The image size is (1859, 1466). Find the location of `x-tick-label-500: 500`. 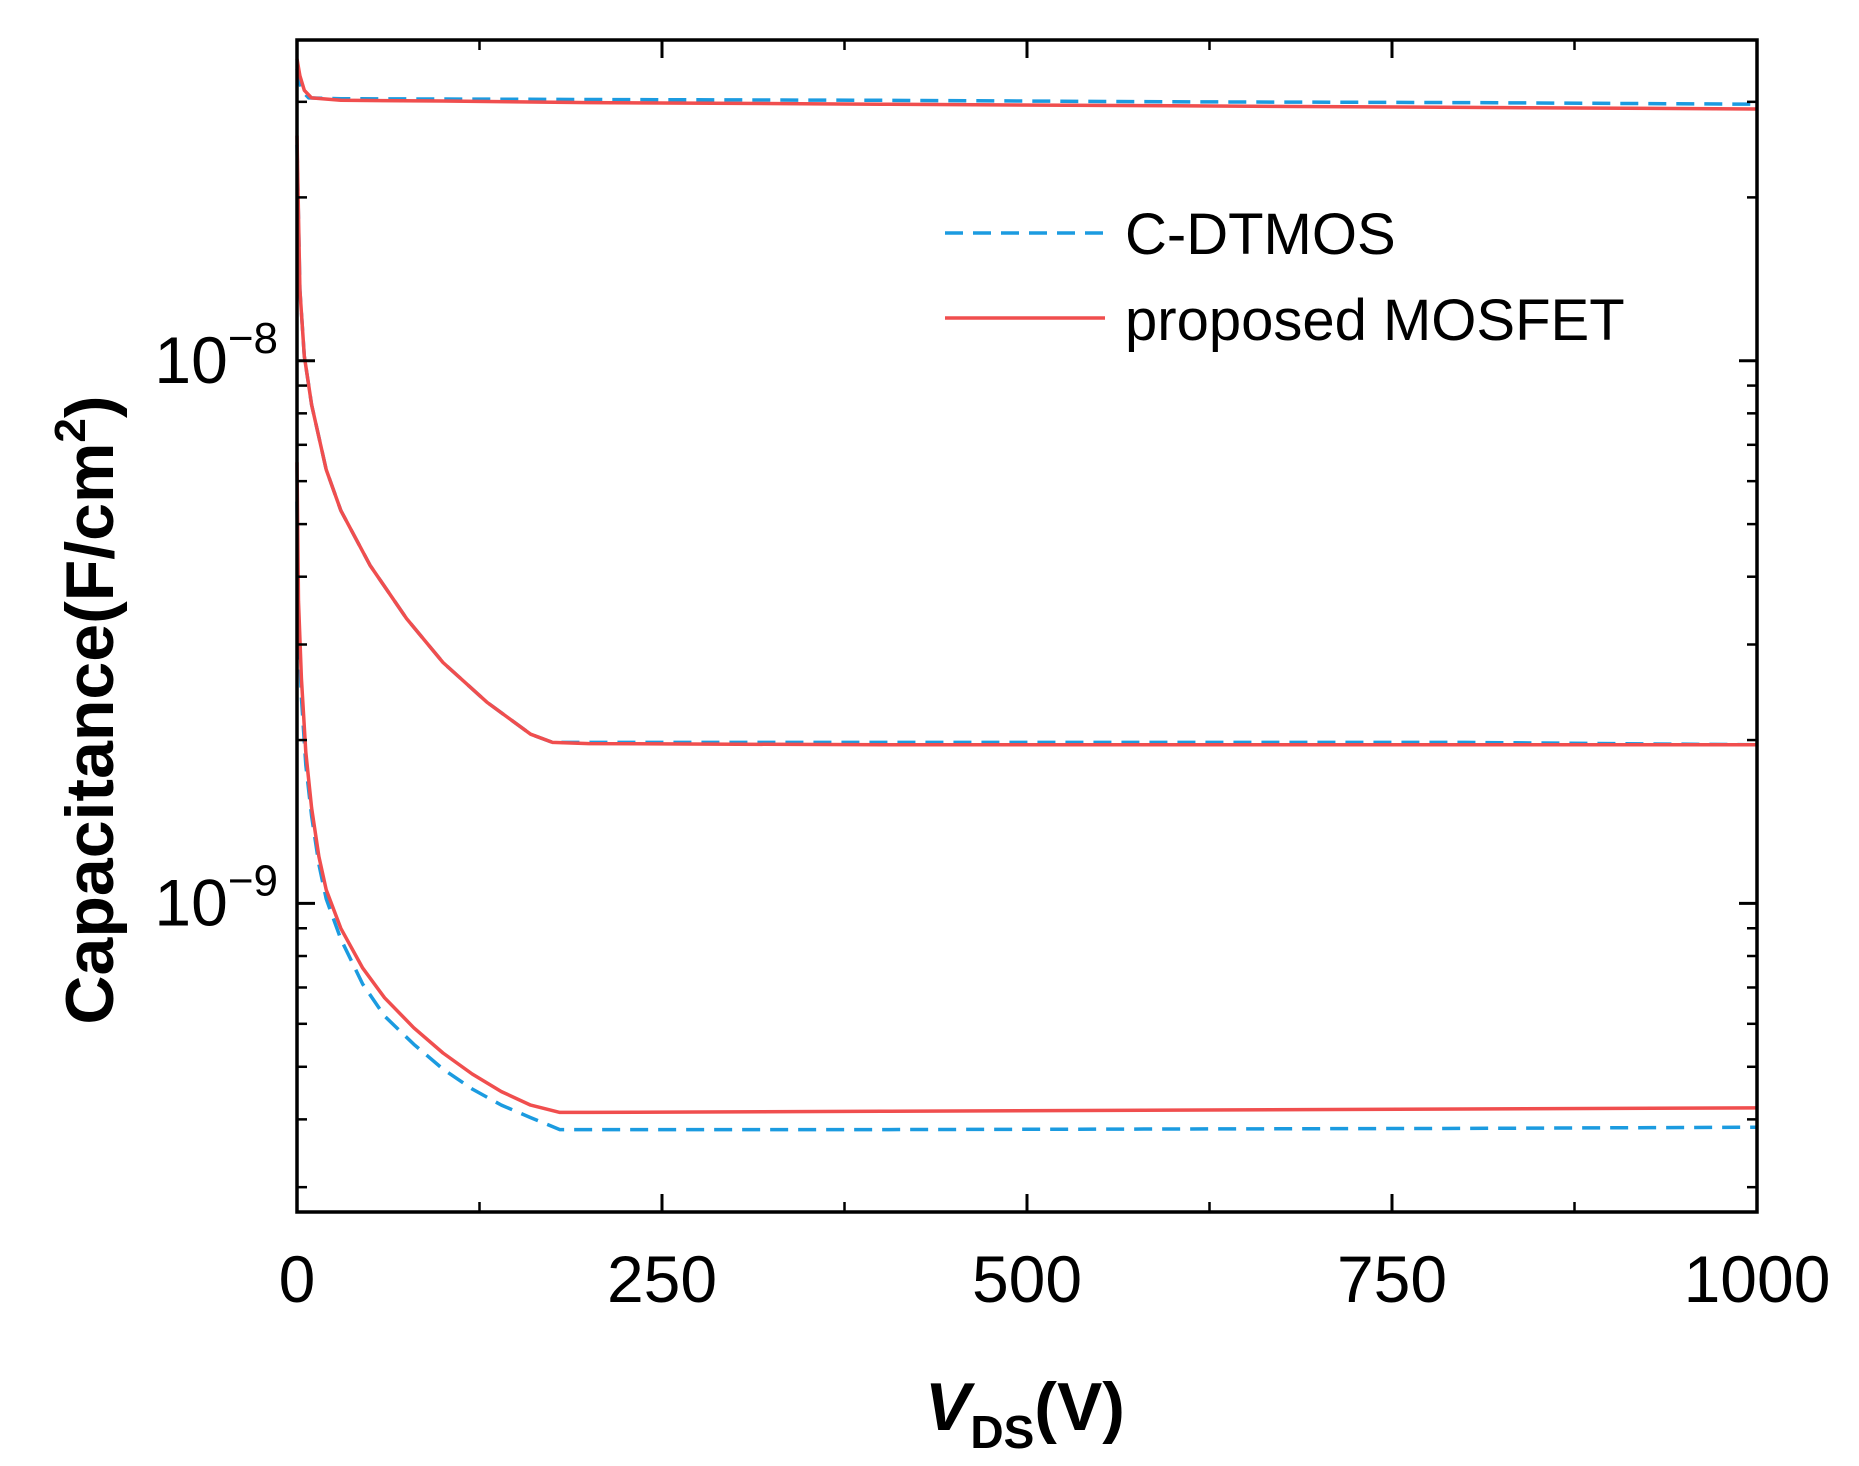

x-tick-label-500: 500 is located at coordinates (1027, 1279).